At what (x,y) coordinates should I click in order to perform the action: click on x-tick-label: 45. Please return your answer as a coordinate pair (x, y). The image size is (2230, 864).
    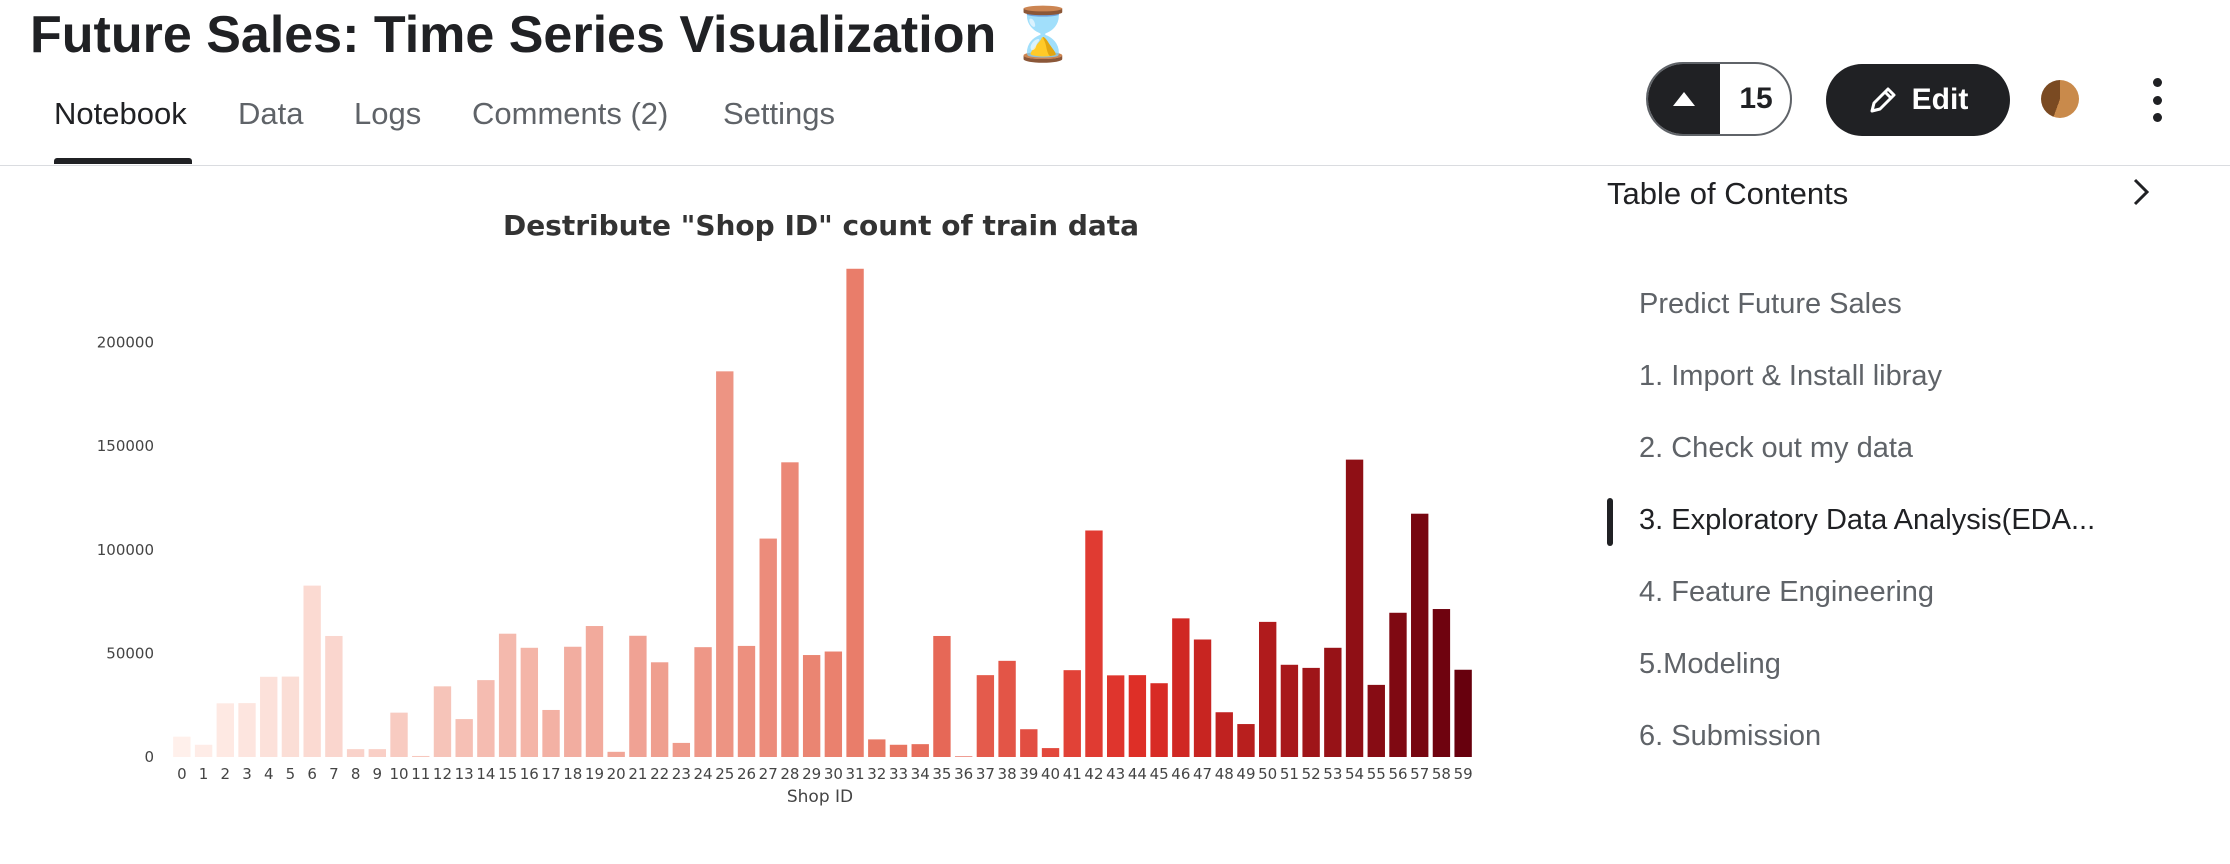
    Looking at the image, I should click on (1159, 774).